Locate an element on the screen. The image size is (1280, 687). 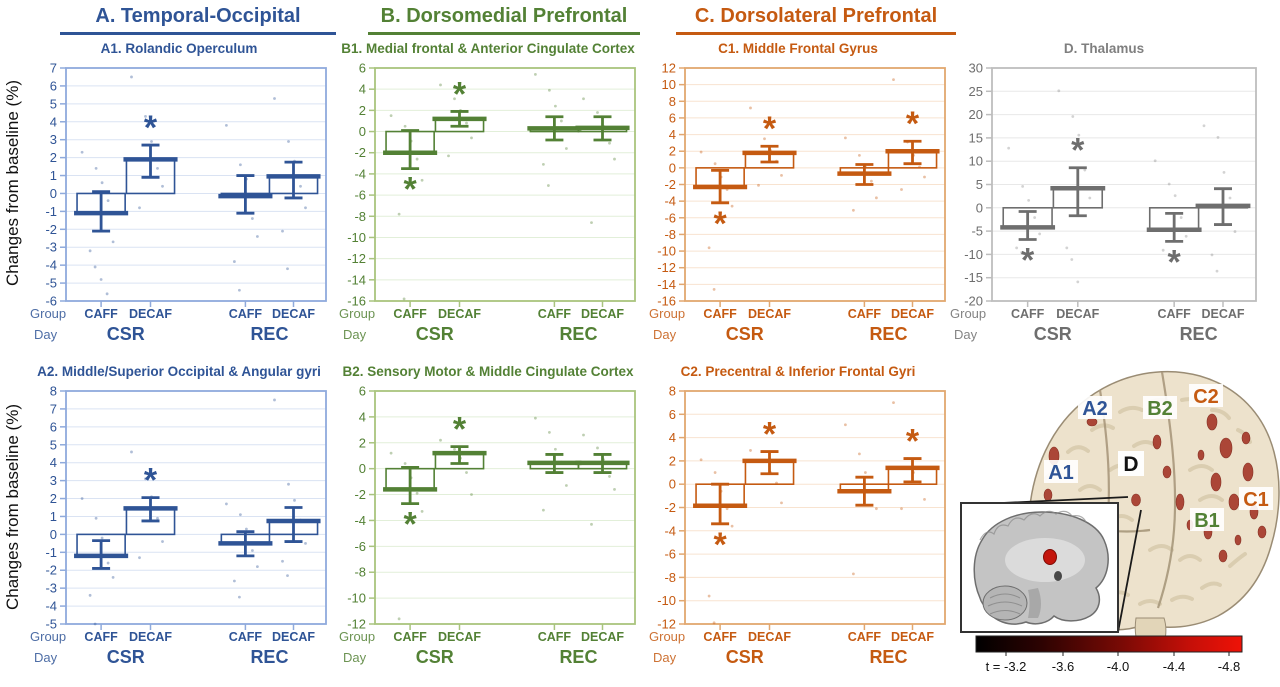
y-tick-label: -4 is located at coordinates (51, 265).